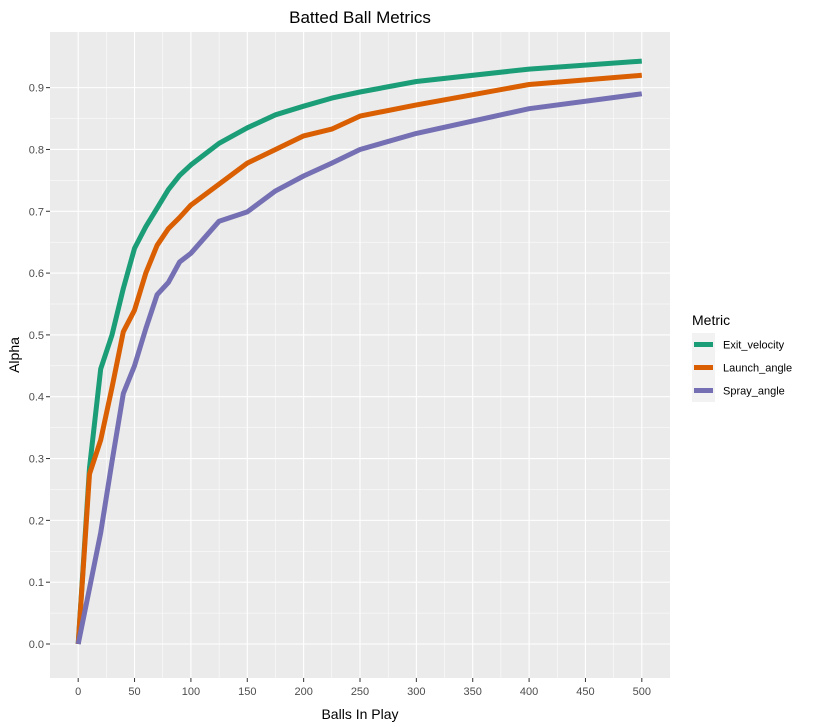  I want to click on x-tick-label: 0, so click(78, 692).